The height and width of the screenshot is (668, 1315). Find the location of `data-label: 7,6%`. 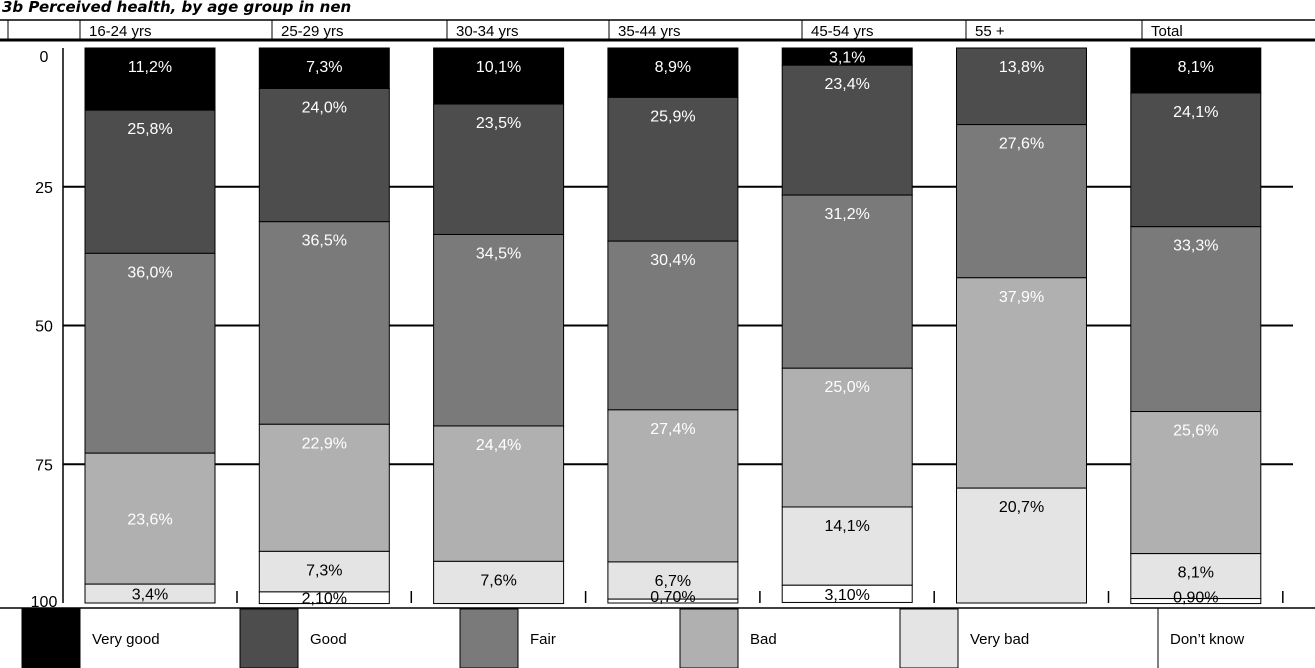

data-label: 7,6% is located at coordinates (498, 580).